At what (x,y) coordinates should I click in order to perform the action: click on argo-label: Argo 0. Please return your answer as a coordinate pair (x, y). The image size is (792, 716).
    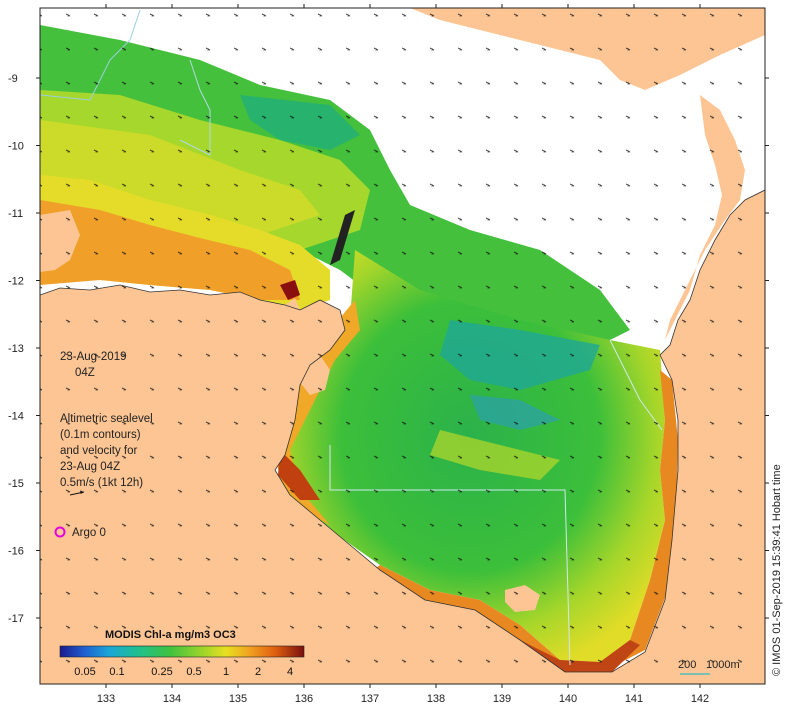
    Looking at the image, I should click on (89, 533).